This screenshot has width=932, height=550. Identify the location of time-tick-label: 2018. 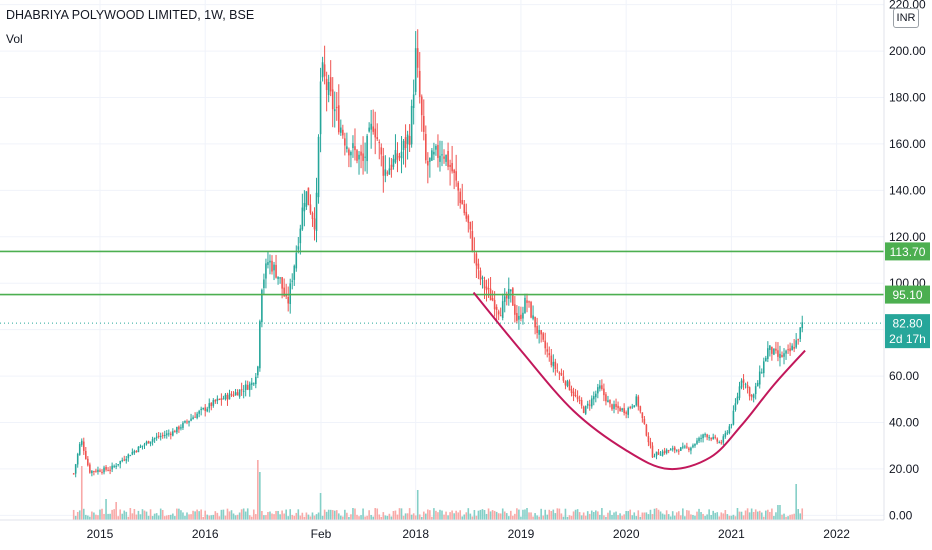
(415, 534).